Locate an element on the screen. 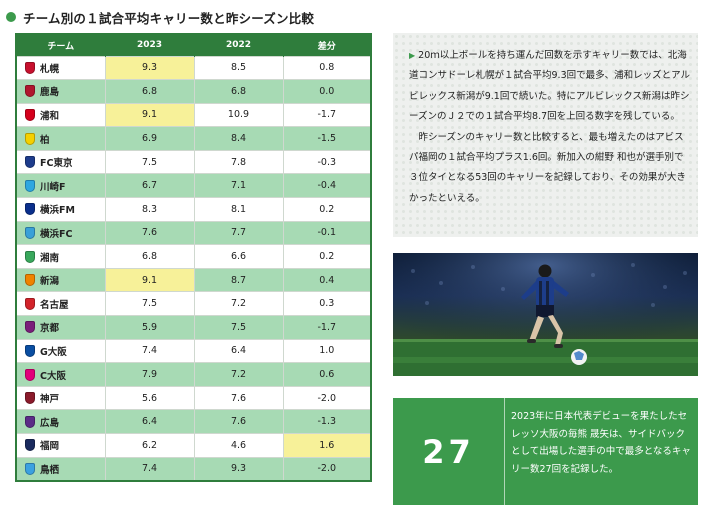 The image size is (707, 513). team-name: 新潟 is located at coordinates (50, 282).